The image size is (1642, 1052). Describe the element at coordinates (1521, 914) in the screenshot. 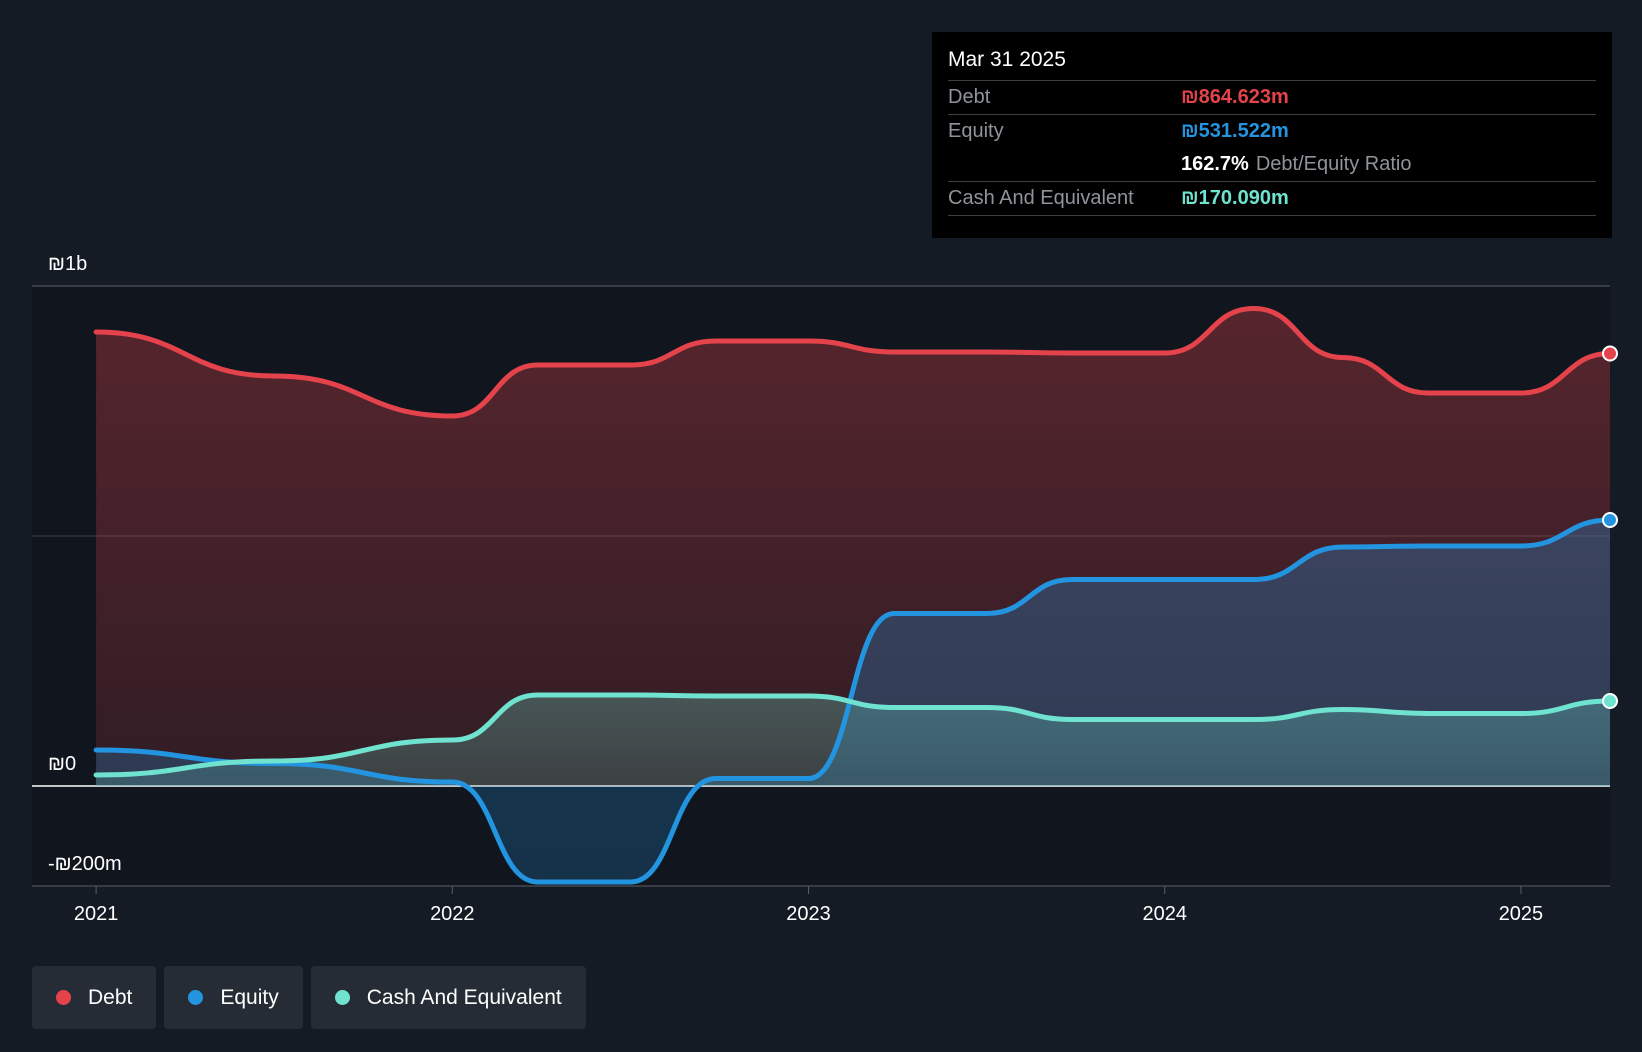

I see `x-tick-label: 2025` at that location.